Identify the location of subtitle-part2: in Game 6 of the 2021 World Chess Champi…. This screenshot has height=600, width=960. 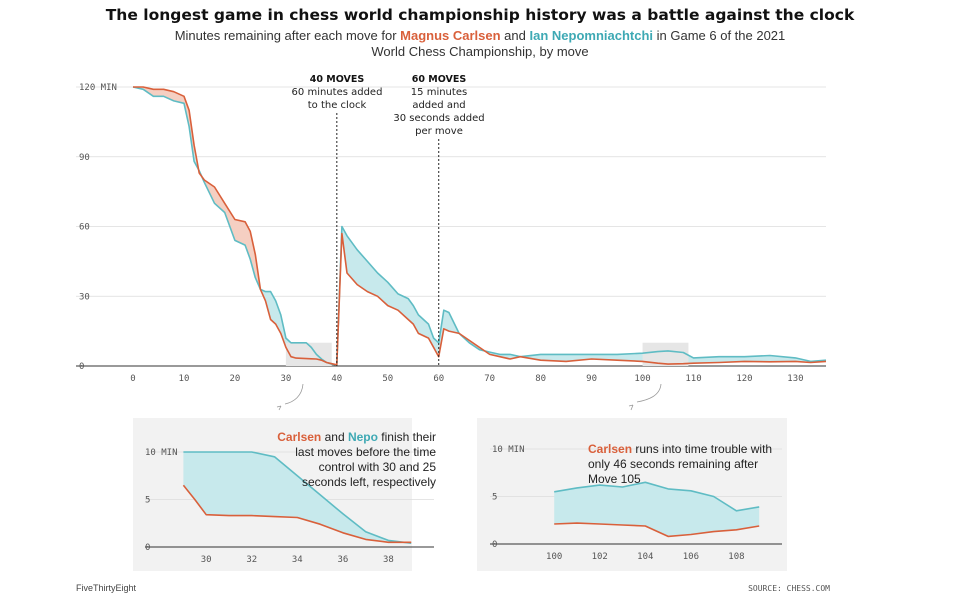
(578, 43).